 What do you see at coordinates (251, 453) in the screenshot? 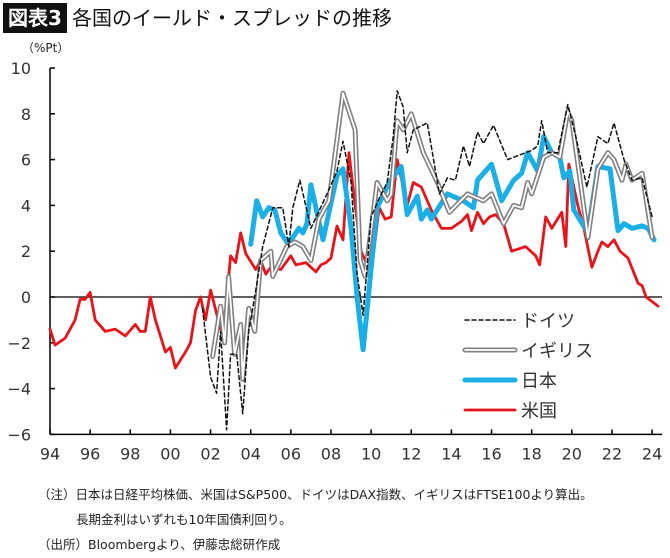
I see `x-tick-label: 04` at bounding box center [251, 453].